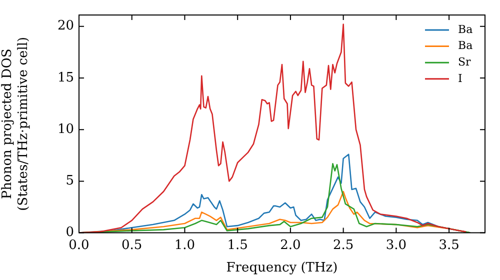  I want to click on x-axis-title: Frequency (THz), so click(282, 268).